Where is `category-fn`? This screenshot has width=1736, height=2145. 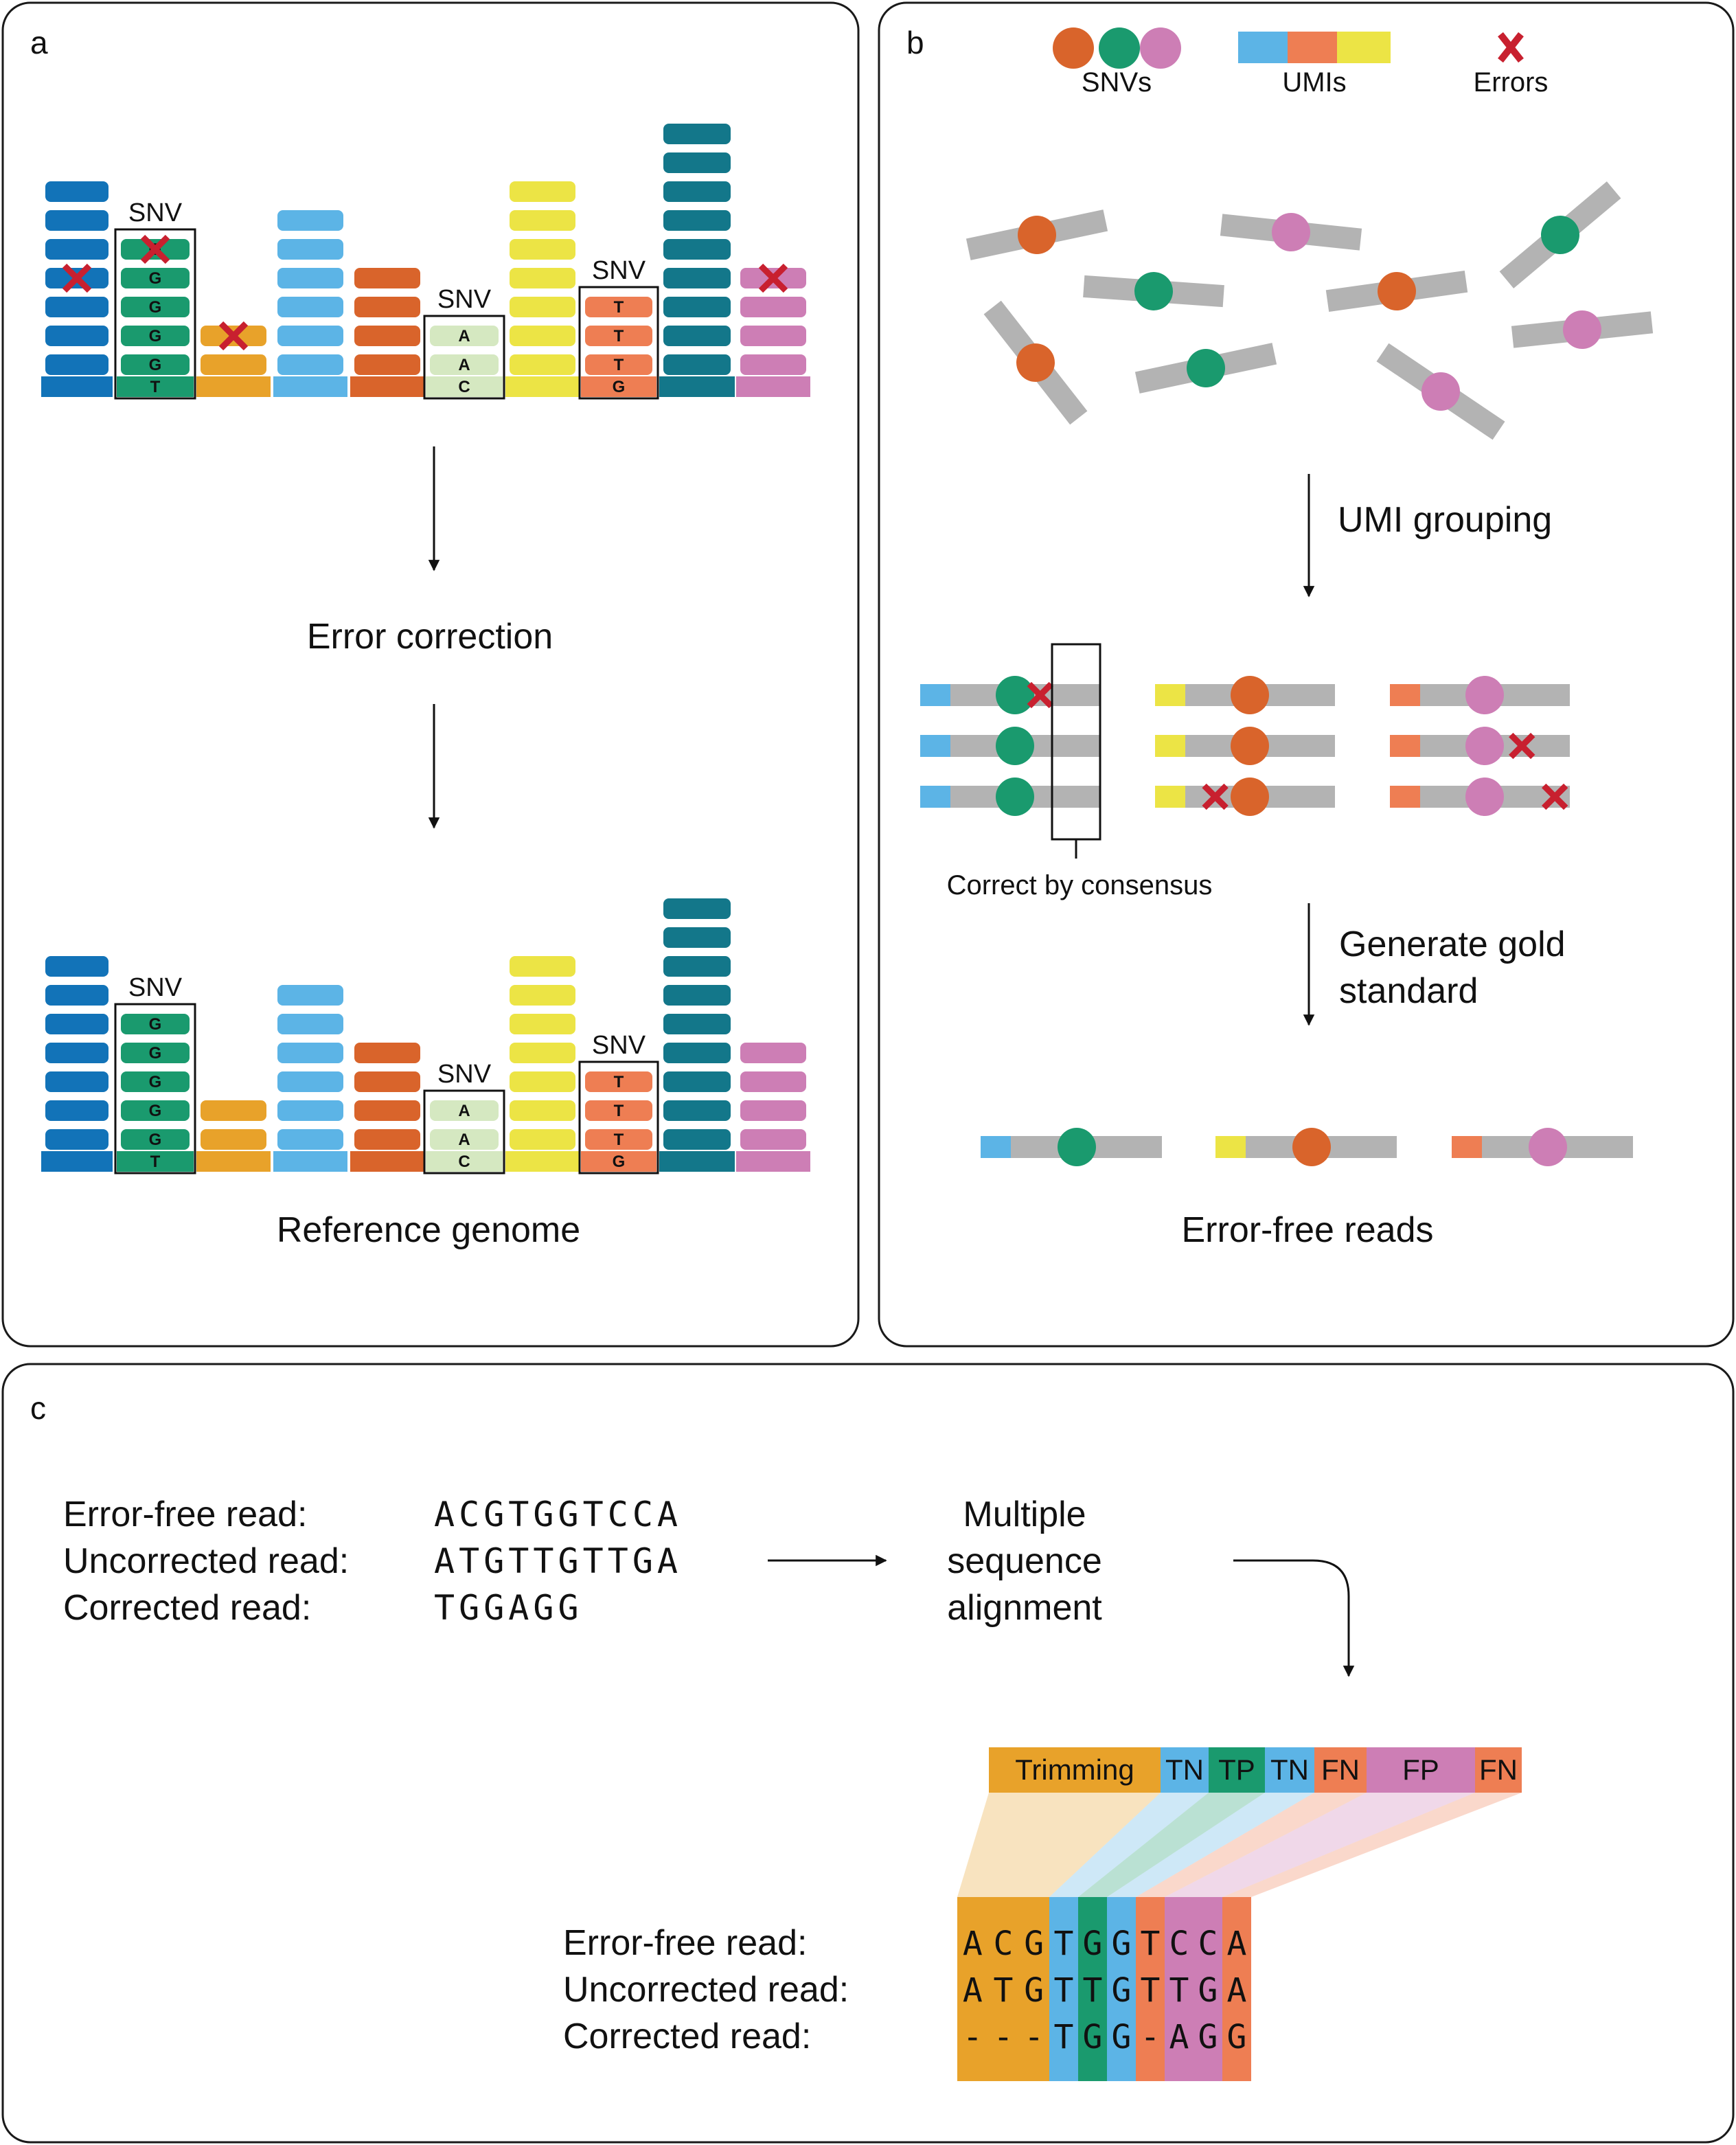 category-fn is located at coordinates (1340, 1770).